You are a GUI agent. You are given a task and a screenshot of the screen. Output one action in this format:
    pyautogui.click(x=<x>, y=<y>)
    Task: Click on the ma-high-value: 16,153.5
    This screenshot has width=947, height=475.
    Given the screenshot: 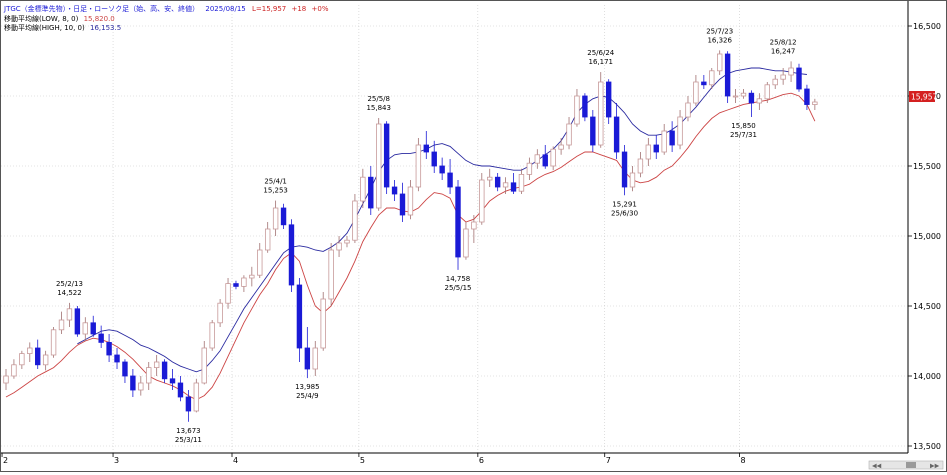 What is the action you would take?
    pyautogui.click(x=105, y=28)
    